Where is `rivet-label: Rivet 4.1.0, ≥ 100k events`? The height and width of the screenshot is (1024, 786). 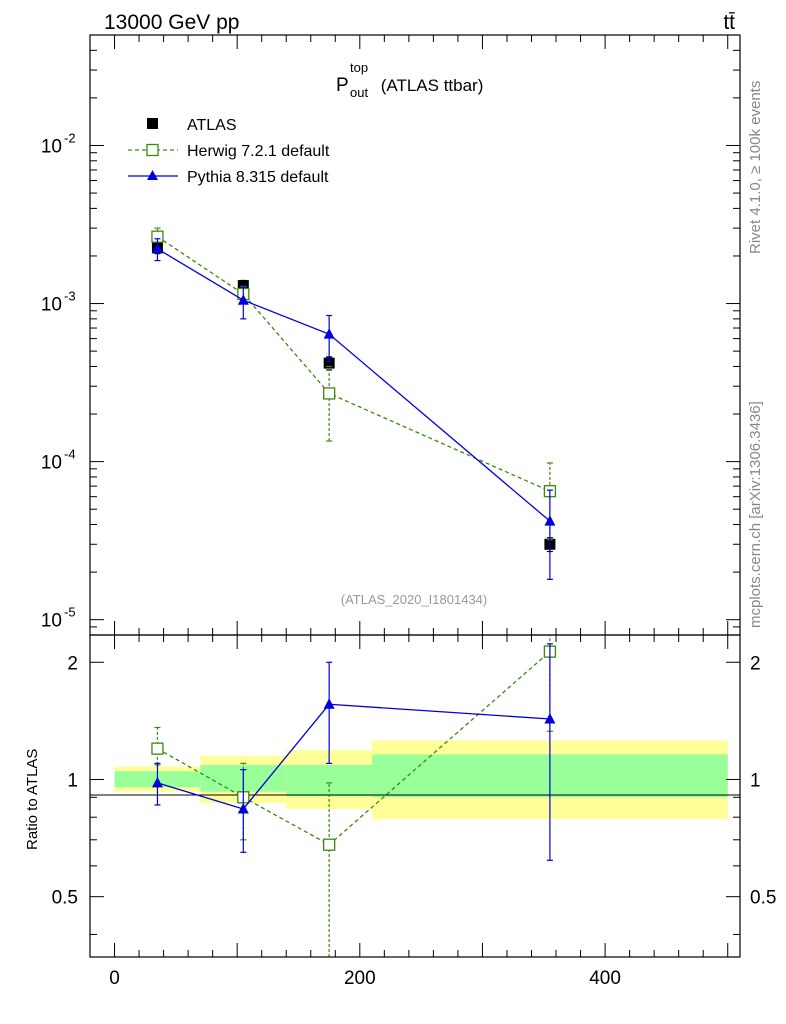 rivet-label: Rivet 4.1.0, ≥ 100k events is located at coordinates (755, 167).